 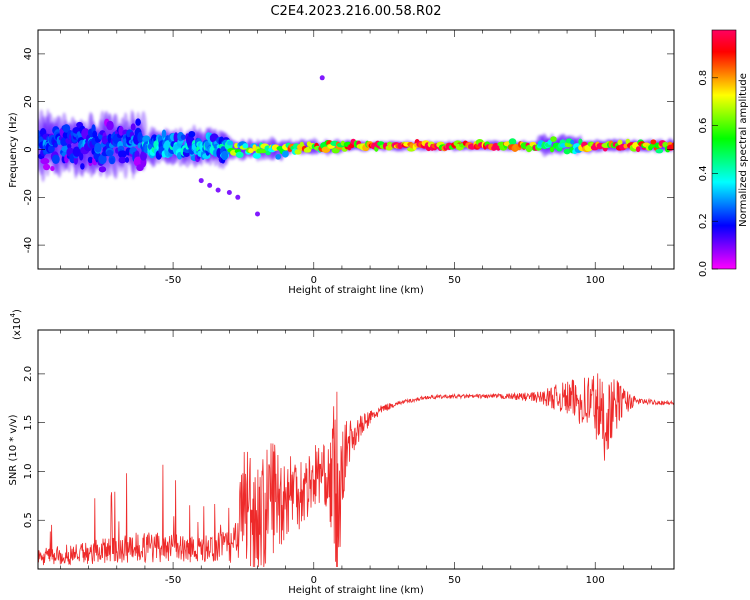 I want to click on snr-x-tick-label: 50, so click(x=454, y=580).